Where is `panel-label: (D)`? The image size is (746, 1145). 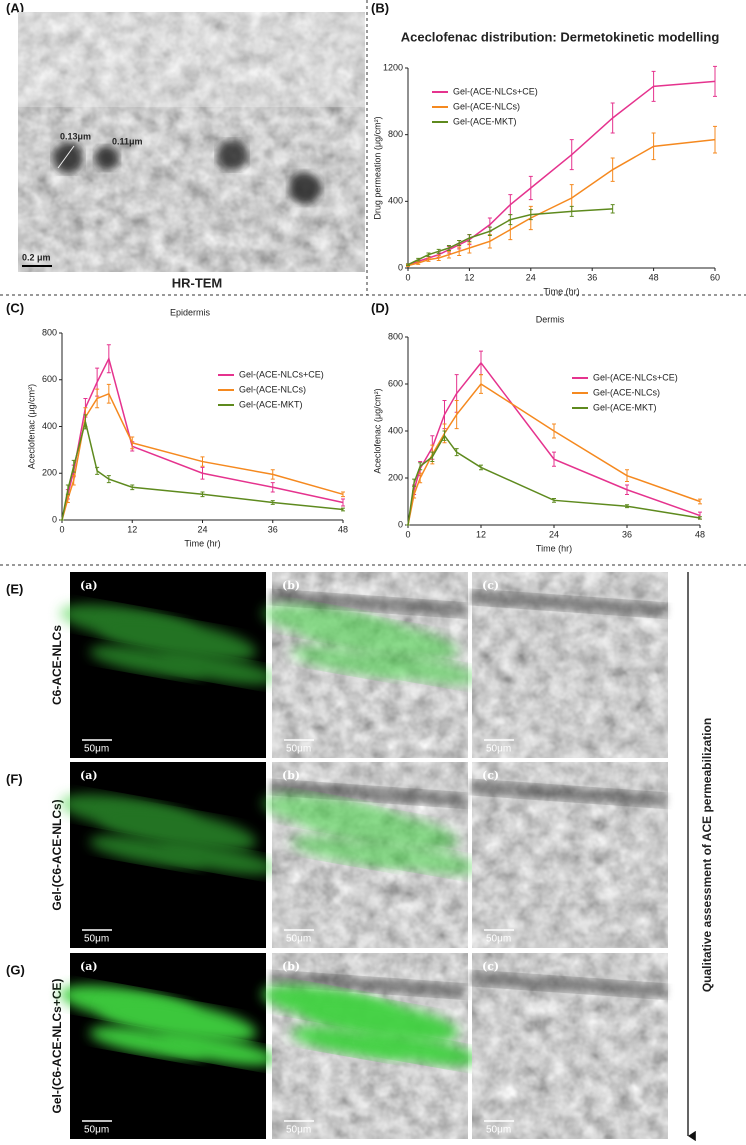 panel-label: (D) is located at coordinates (380, 307).